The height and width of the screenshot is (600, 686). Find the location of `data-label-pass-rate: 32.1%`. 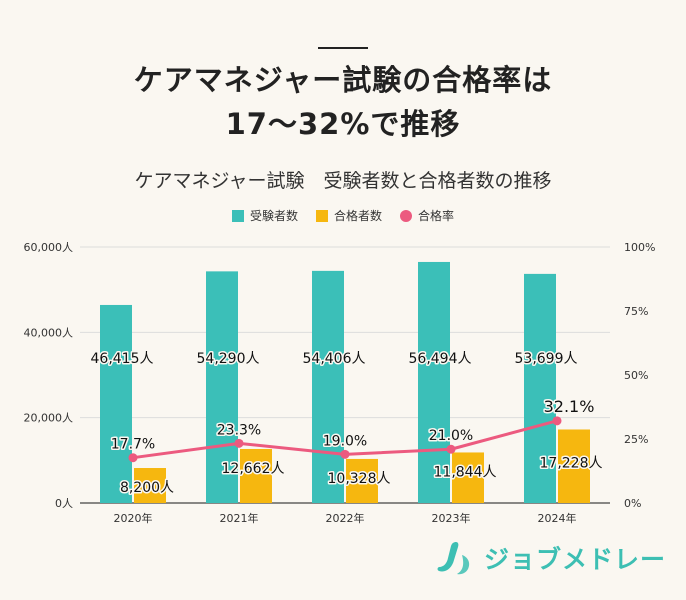

data-label-pass-rate: 32.1% is located at coordinates (569, 406).